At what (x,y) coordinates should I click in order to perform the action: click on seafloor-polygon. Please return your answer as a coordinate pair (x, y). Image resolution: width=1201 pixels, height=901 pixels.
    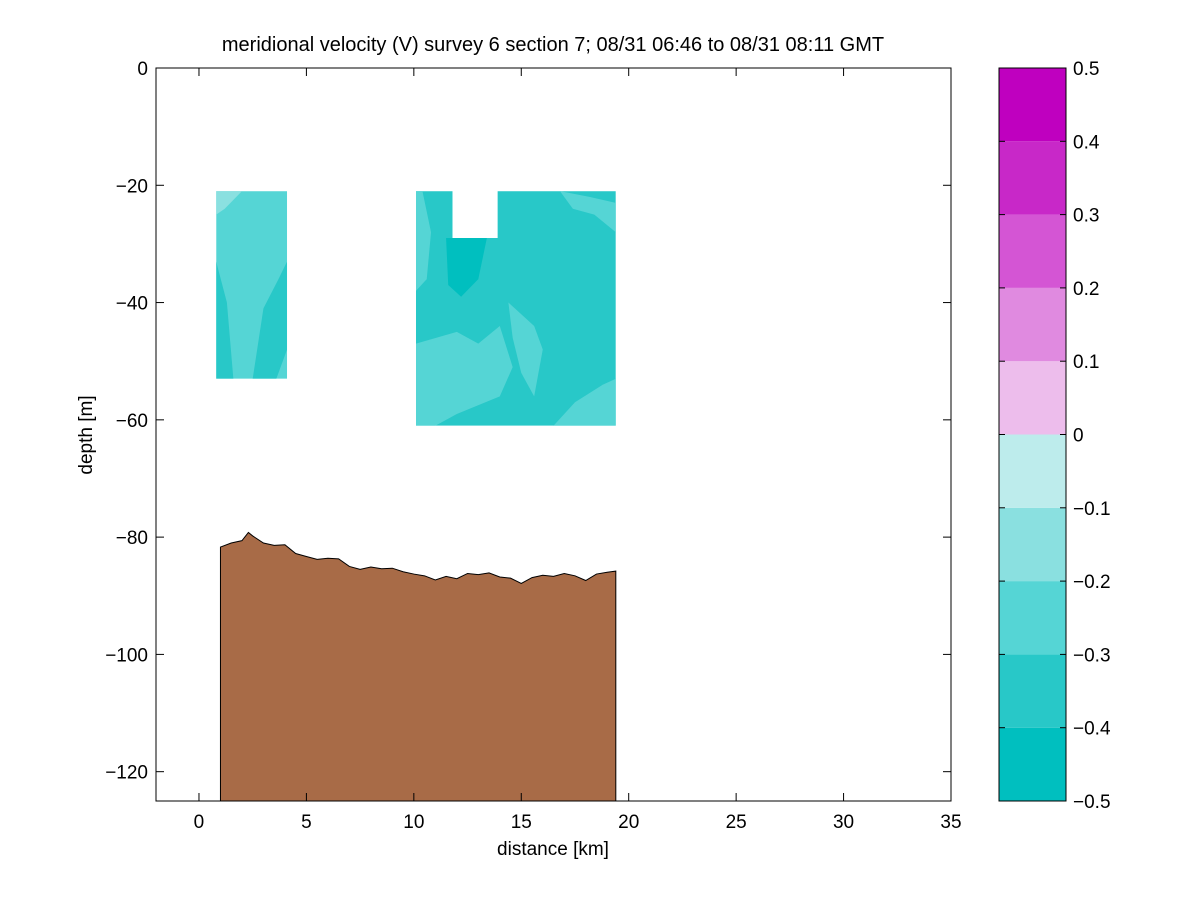
    Looking at the image, I should click on (418, 666).